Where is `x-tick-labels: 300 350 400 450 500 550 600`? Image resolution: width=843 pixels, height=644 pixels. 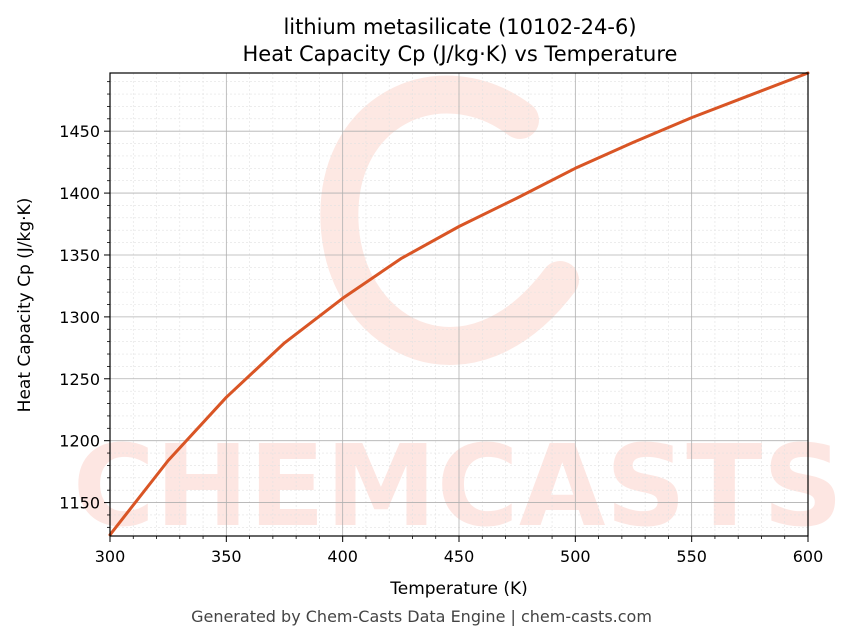
x-tick-labels: 300 350 400 450 500 550 600 is located at coordinates (459, 556).